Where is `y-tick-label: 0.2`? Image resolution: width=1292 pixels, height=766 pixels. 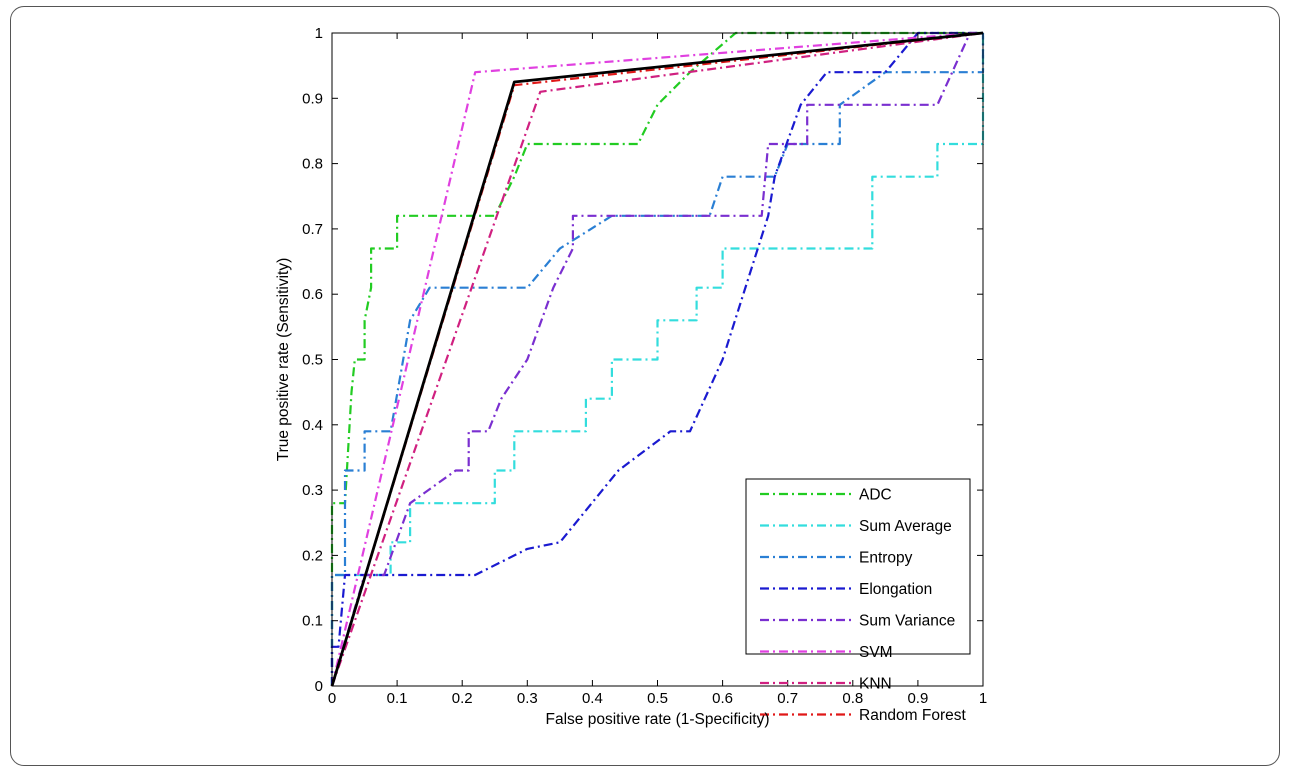 y-tick-label: 0.2 is located at coordinates (312, 555).